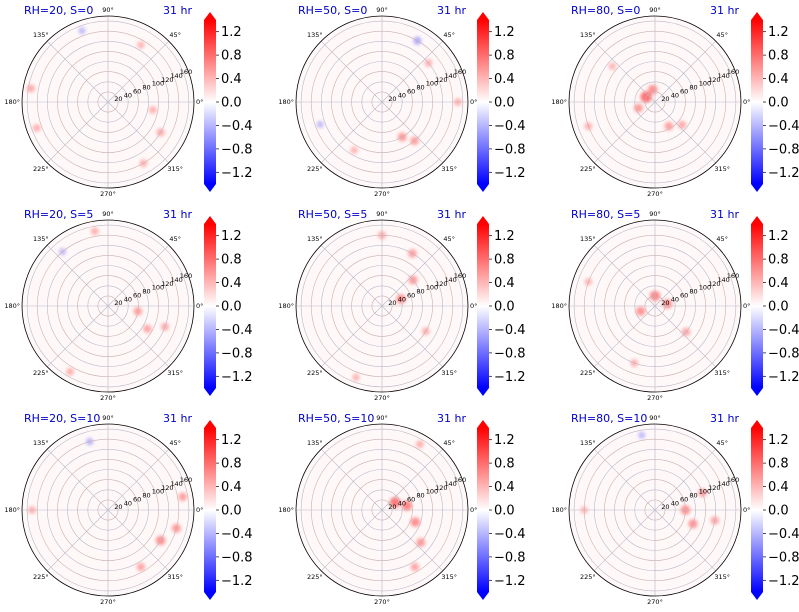 This screenshot has height=612, width=799. Describe the element at coordinates (108, 194) in the screenshot. I see `theta-tick-label: 270°` at that location.